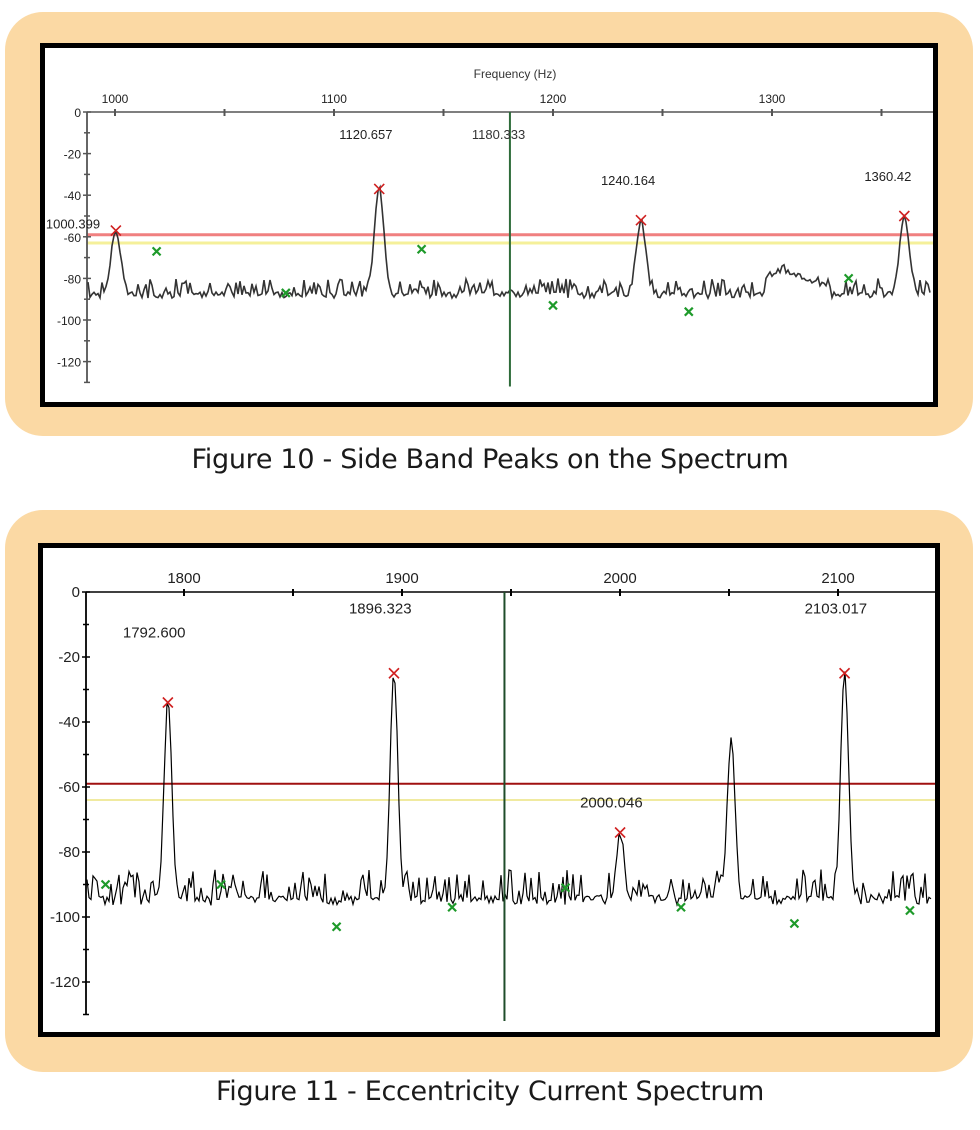  I want to click on x-tick-label: 2000, so click(619, 578).